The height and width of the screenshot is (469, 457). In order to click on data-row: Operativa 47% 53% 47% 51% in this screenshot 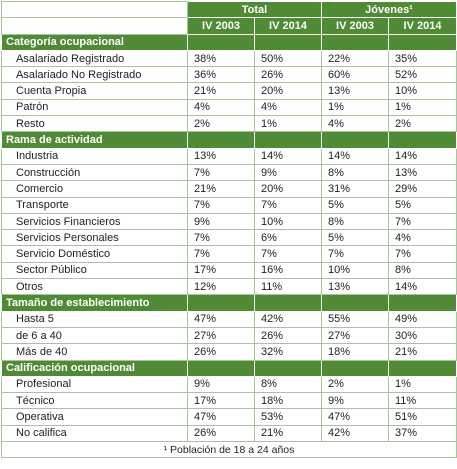, I will do `click(229, 417)`.